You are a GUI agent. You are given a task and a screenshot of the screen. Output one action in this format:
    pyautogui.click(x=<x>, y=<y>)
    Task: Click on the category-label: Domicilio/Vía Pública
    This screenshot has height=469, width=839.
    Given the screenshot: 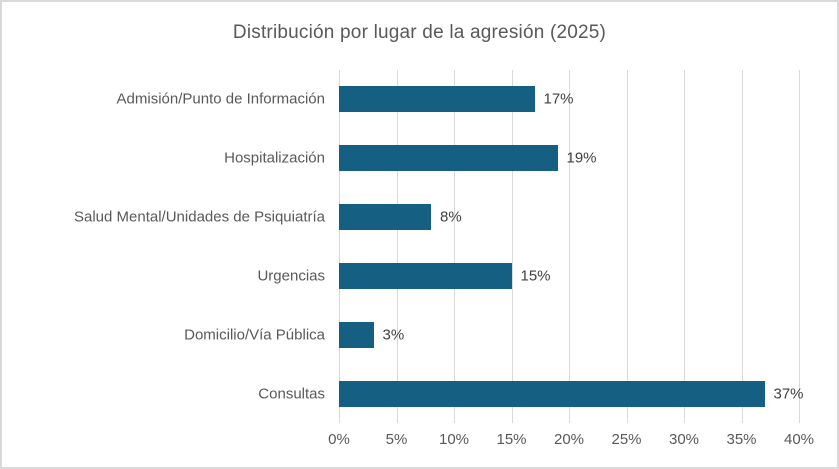 What is the action you would take?
    pyautogui.click(x=254, y=335)
    